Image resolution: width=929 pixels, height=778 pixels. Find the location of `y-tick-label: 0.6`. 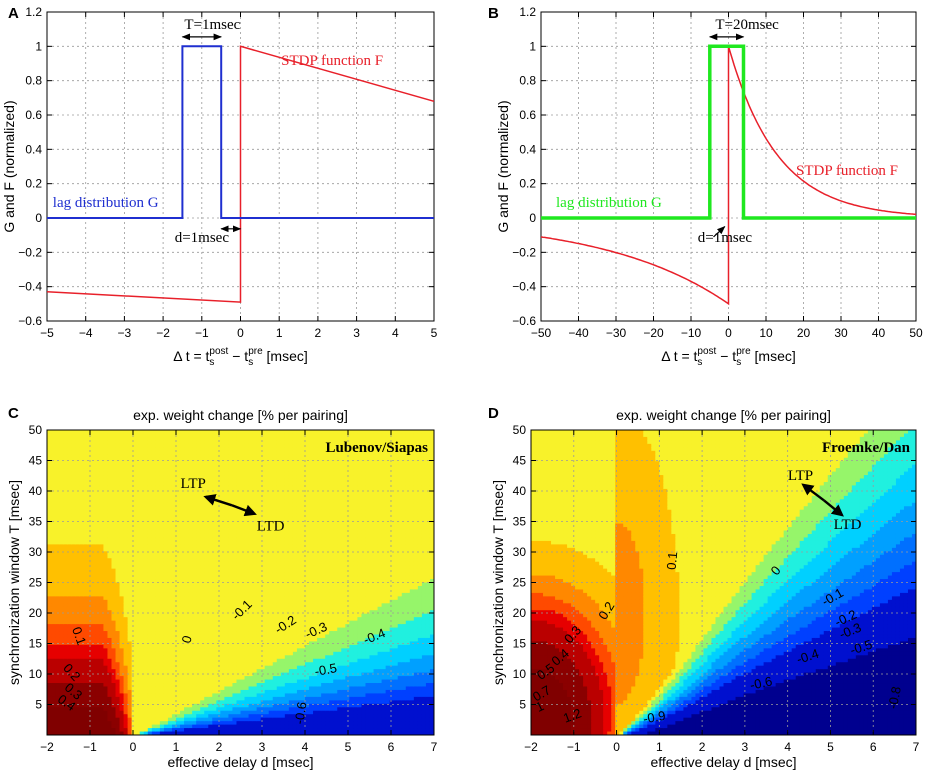

y-tick-label: 0.6 is located at coordinates (33, 115).